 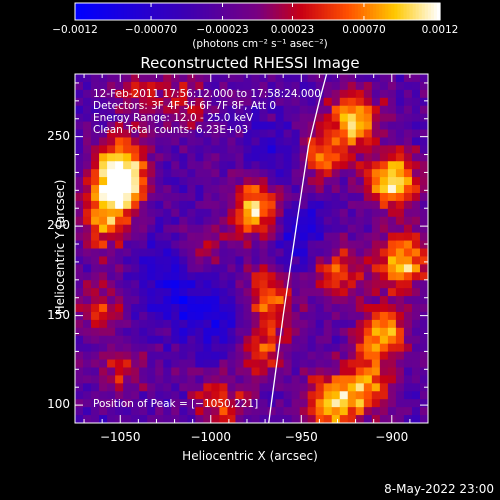 What do you see at coordinates (171, 130) in the screenshot?
I see `info-line-counts: Clean Total counts: 6.23E+03` at bounding box center [171, 130].